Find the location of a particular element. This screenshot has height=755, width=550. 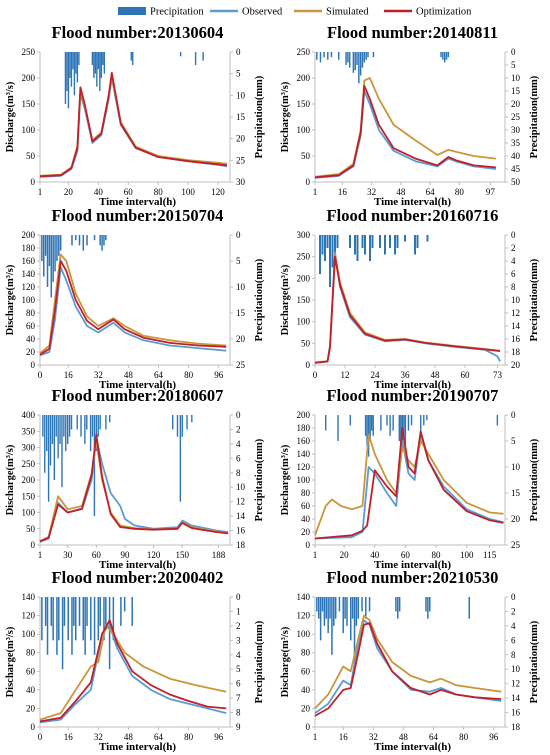

y2-tick-label: 14 is located at coordinates (241, 516).